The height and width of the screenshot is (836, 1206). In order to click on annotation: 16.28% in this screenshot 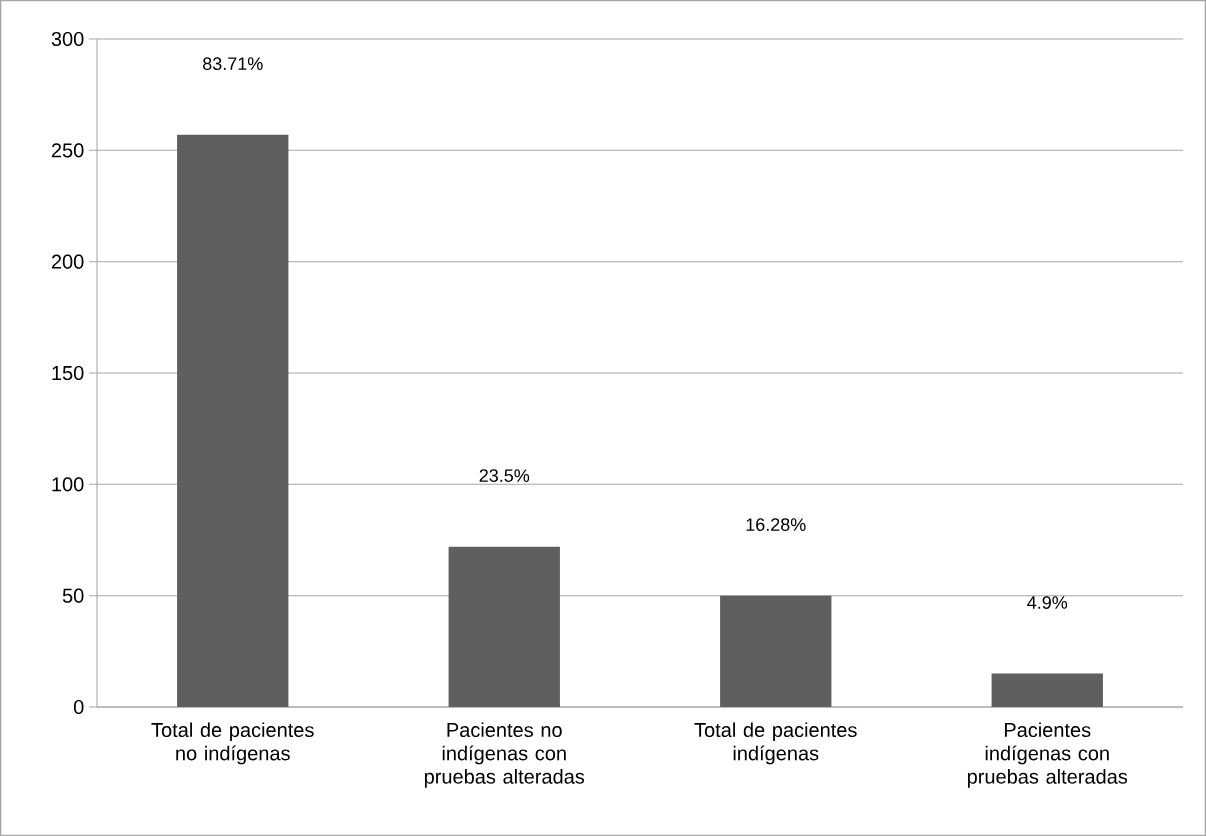, I will do `click(776, 524)`.